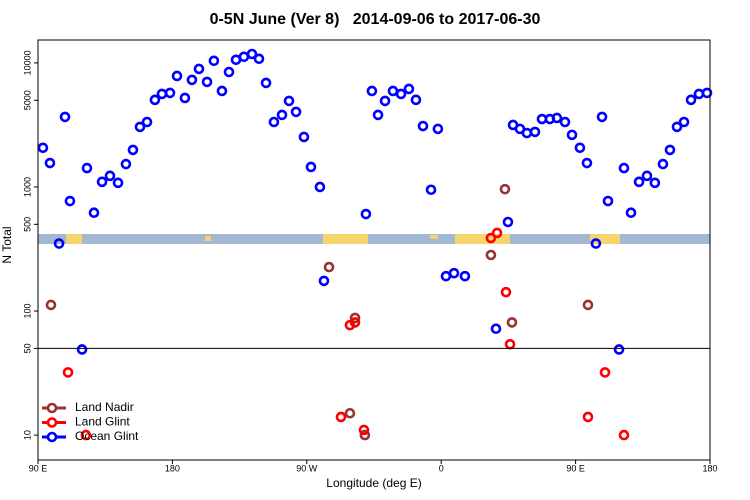  What do you see at coordinates (27, 100) in the screenshot?
I see `y-tick-label: 5000` at bounding box center [27, 100].